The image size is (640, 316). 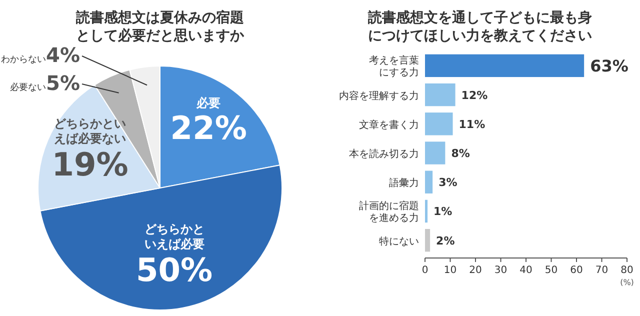 What do you see at coordinates (90, 165) in the screenshot?
I see `data-label: 19%` at bounding box center [90, 165].